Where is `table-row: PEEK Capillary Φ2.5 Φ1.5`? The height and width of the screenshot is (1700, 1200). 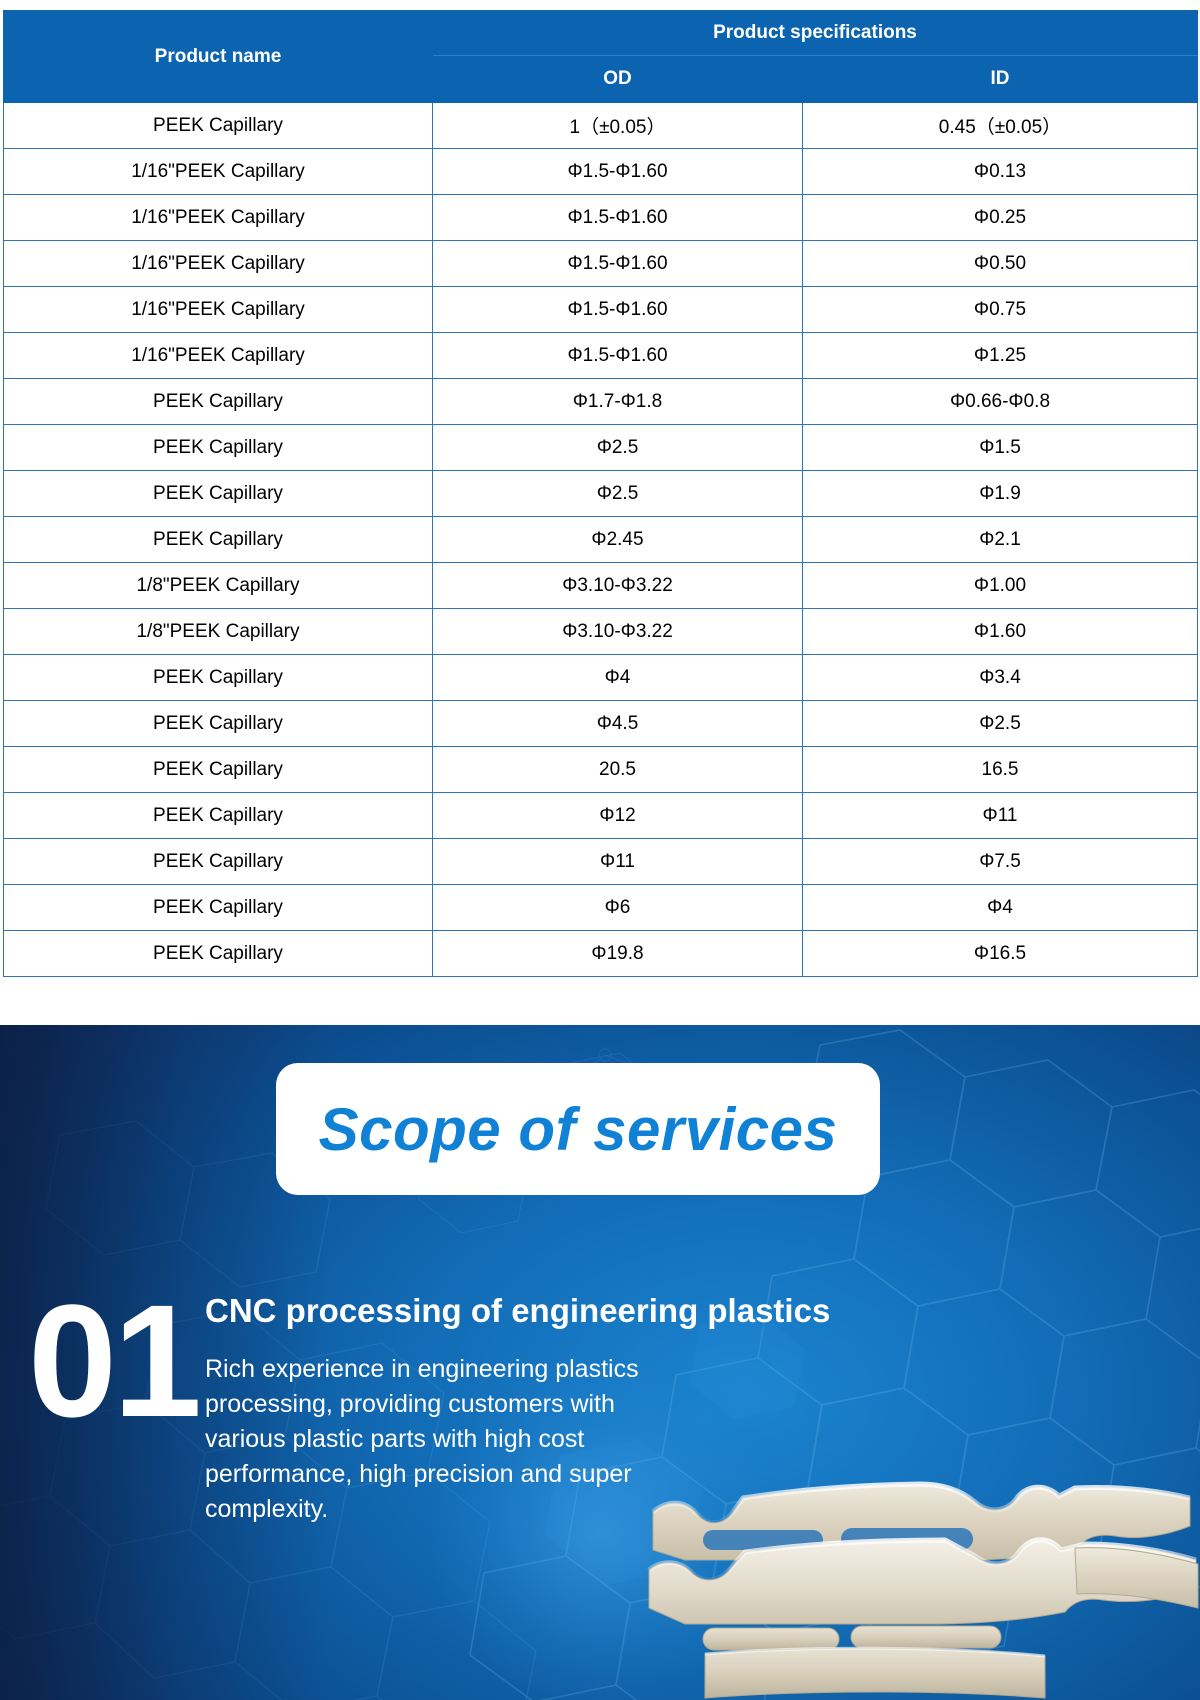 table-row: PEEK Capillary Φ2.5 Φ1.5 is located at coordinates (600, 447).